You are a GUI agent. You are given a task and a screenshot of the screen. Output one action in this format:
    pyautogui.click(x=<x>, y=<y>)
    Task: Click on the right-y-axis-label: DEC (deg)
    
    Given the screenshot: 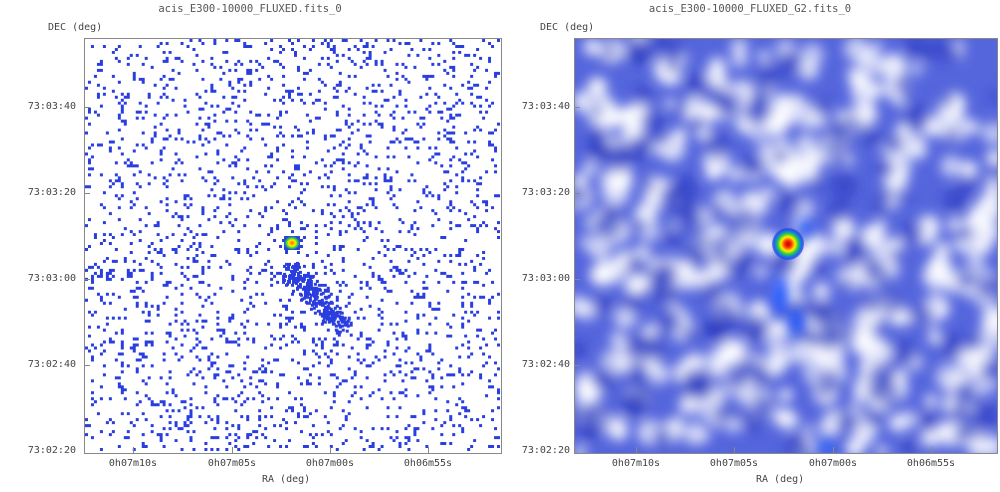 What is the action you would take?
    pyautogui.click(x=567, y=27)
    